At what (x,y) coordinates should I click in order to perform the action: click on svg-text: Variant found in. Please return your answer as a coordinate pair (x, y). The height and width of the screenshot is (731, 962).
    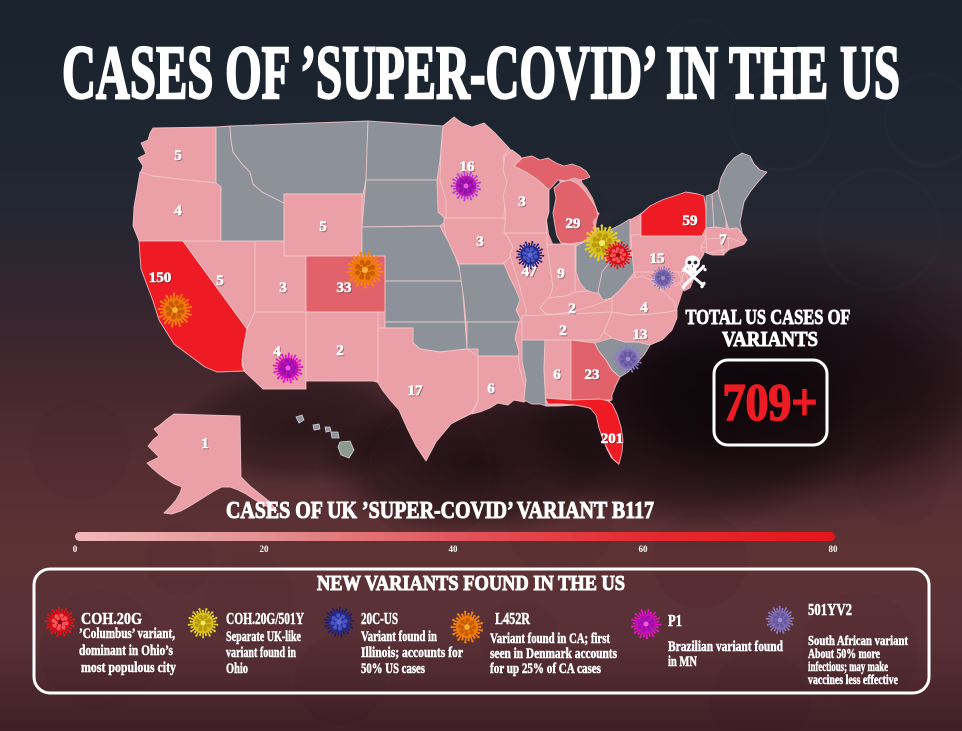
    Looking at the image, I should click on (399, 637).